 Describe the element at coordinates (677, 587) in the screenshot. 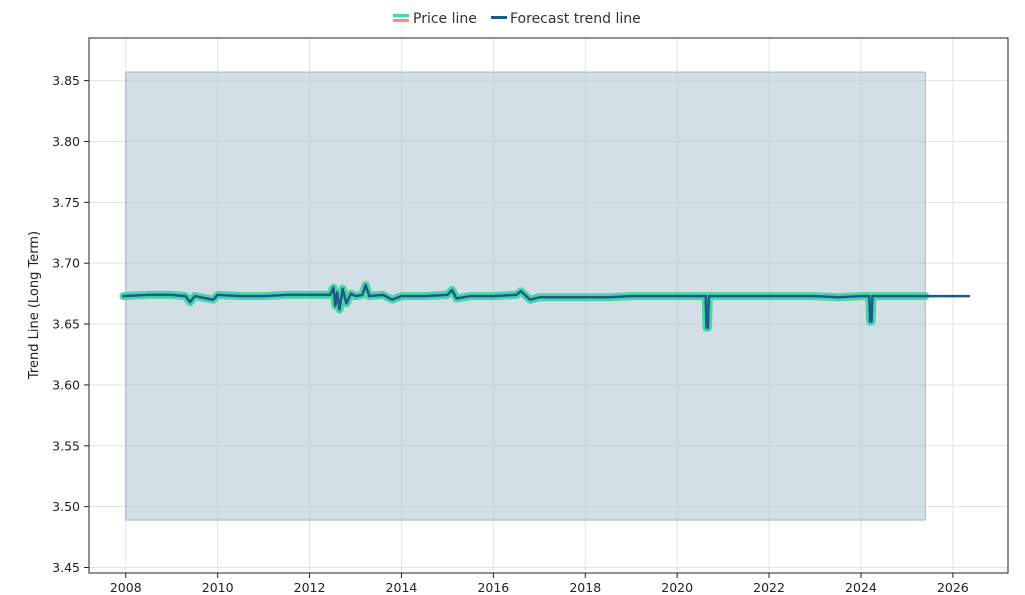

I see `x-tick-label: 2020` at that location.